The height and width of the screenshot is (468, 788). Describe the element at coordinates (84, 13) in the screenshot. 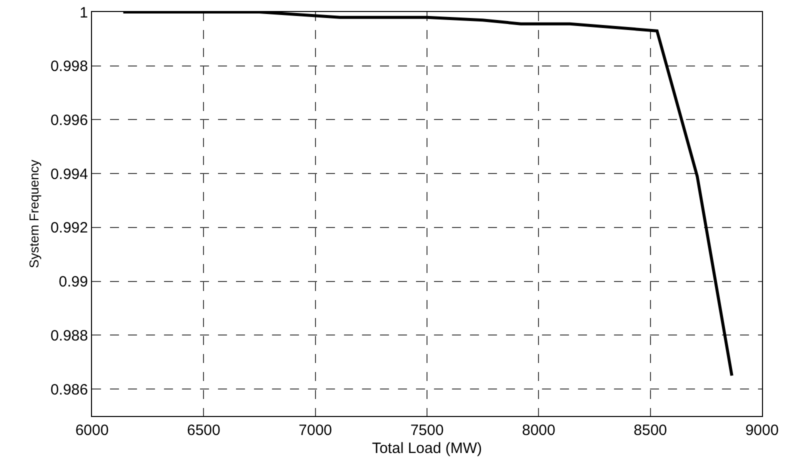

I see `y-tick-label: 1` at that location.